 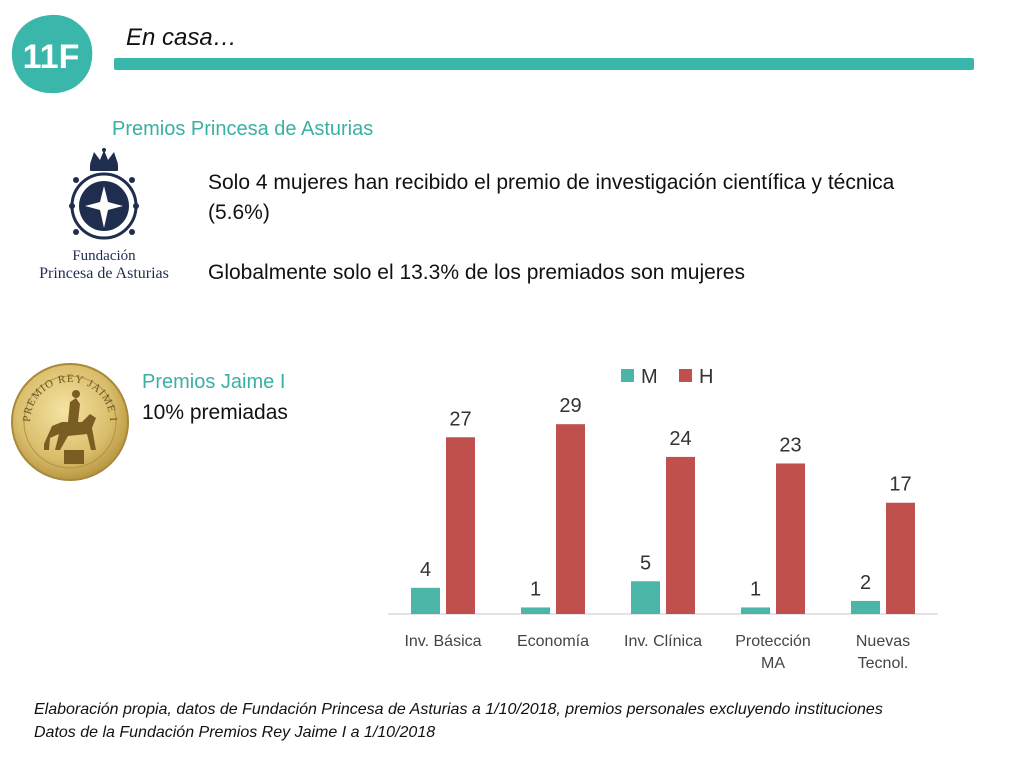 I want to click on legend-label-H: H, so click(x=706, y=377).